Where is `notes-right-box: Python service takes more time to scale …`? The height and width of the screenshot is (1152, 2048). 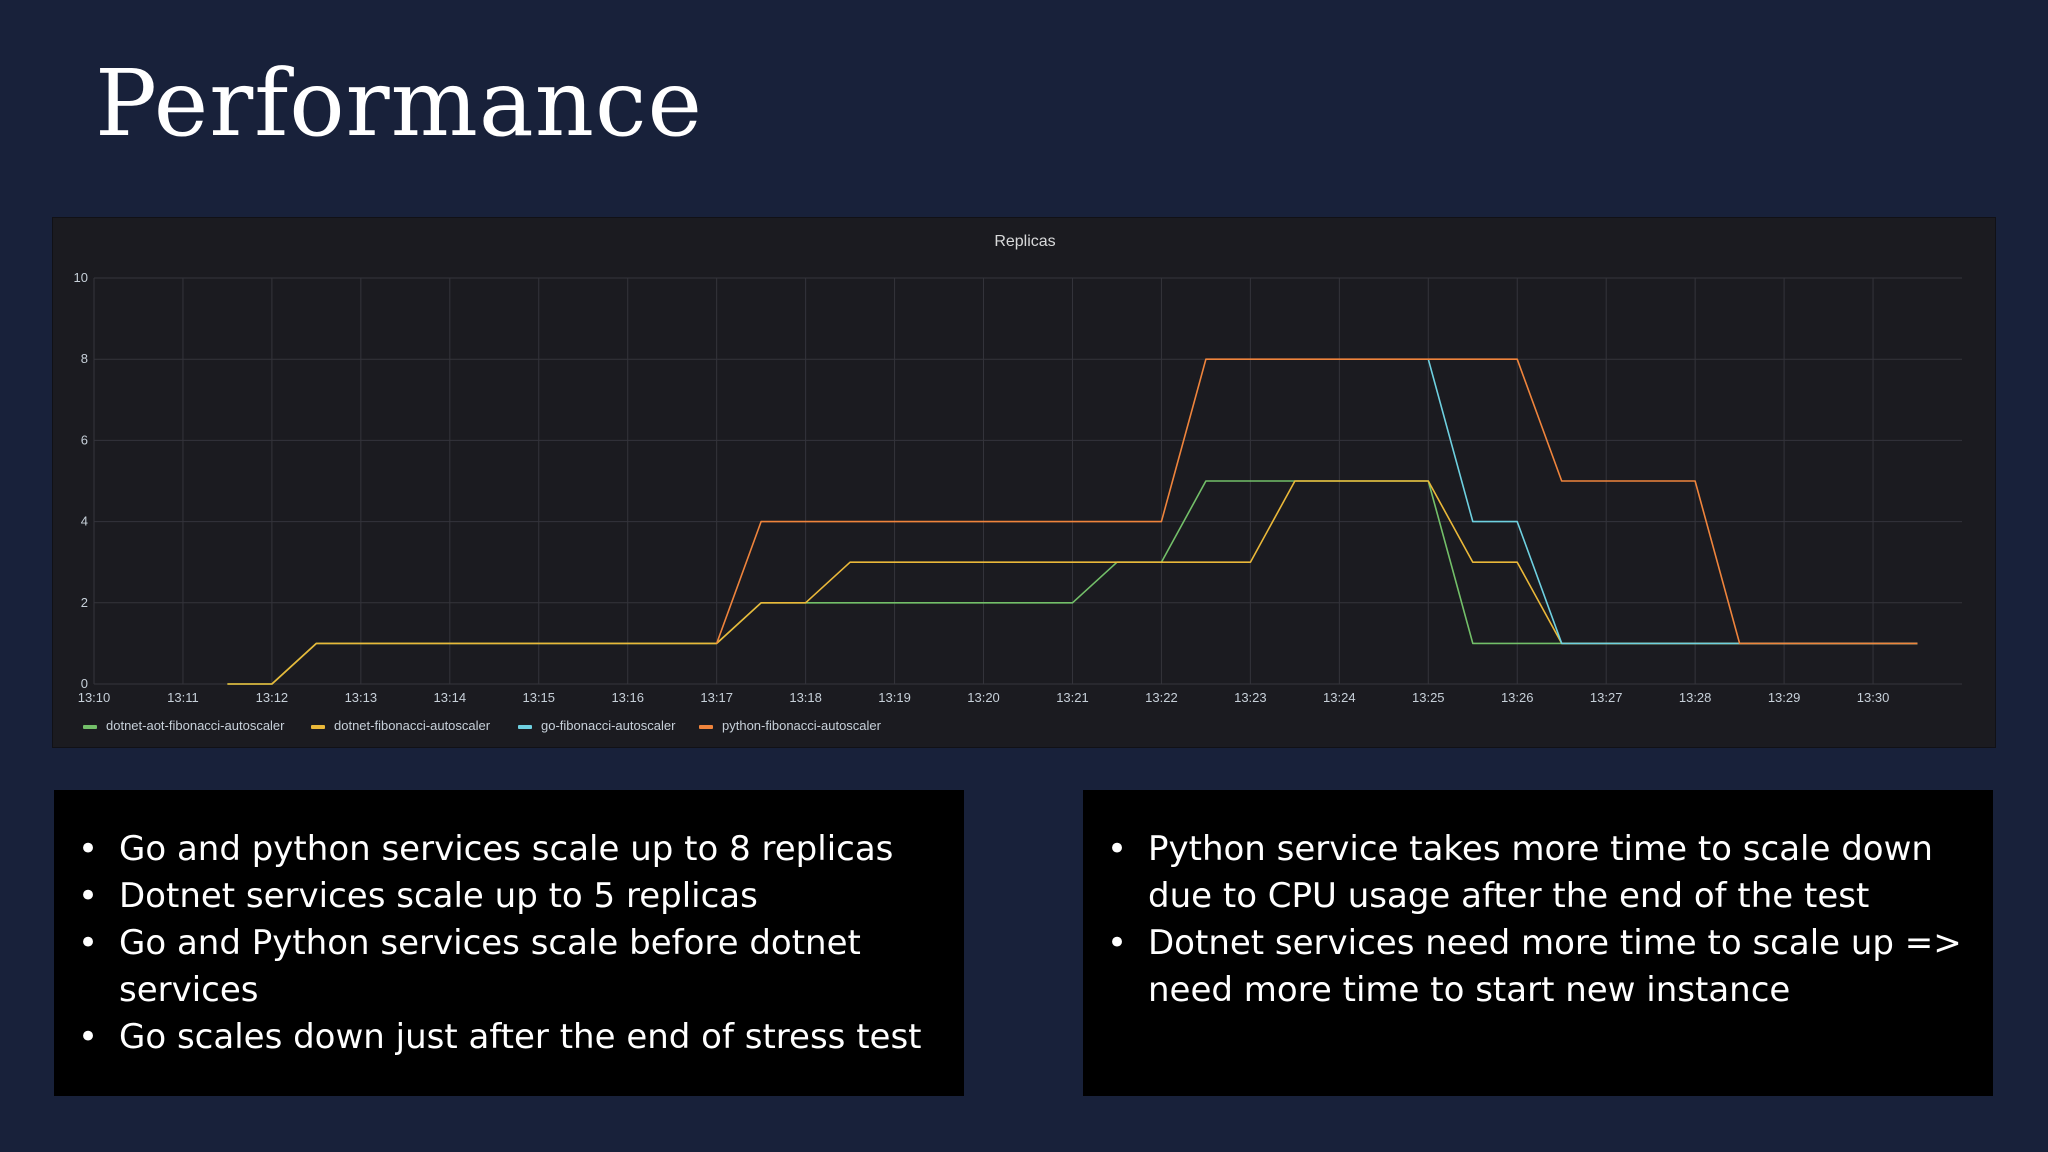
notes-right-box: Python service takes more time to scale … is located at coordinates (1538, 943).